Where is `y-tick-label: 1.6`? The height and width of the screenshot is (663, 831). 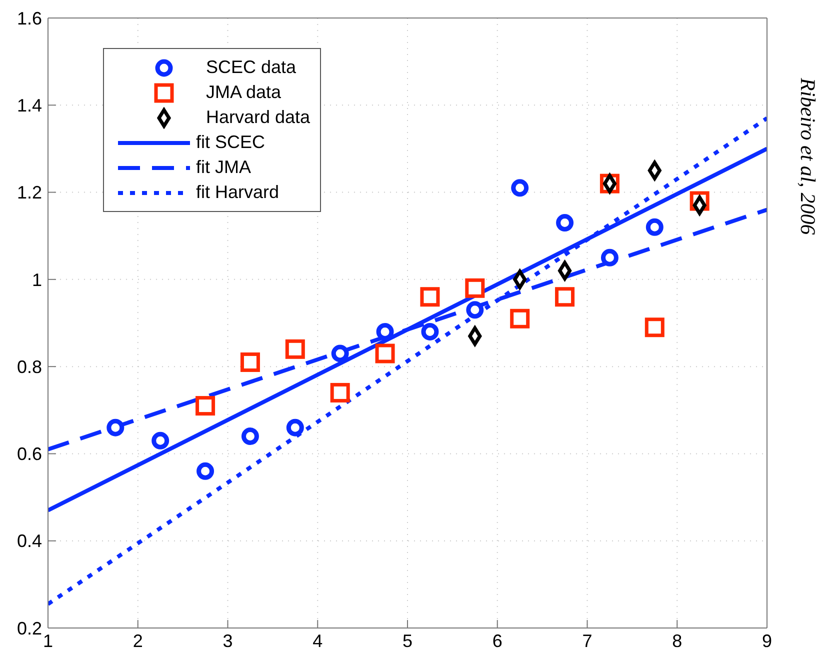 y-tick-label: 1.6 is located at coordinates (29, 18).